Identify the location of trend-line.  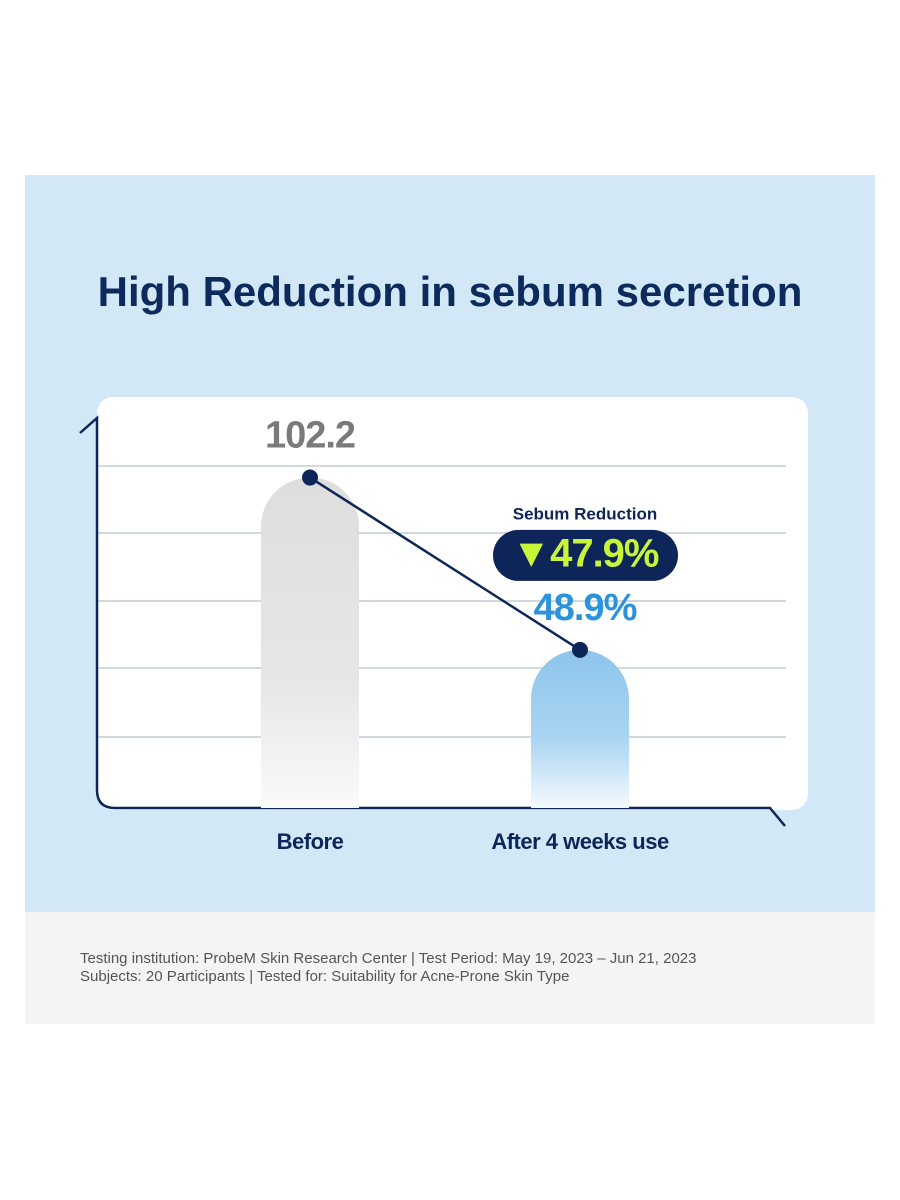
(445, 563).